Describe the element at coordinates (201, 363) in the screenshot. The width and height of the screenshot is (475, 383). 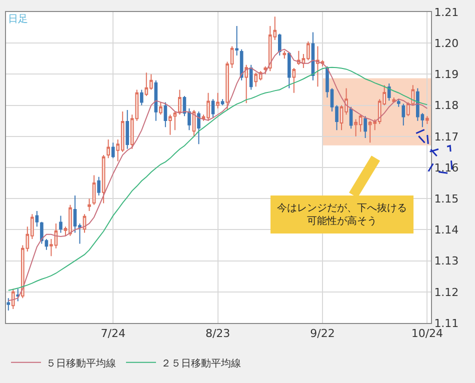
I see `legend-label: ２５日移動平均線` at that location.